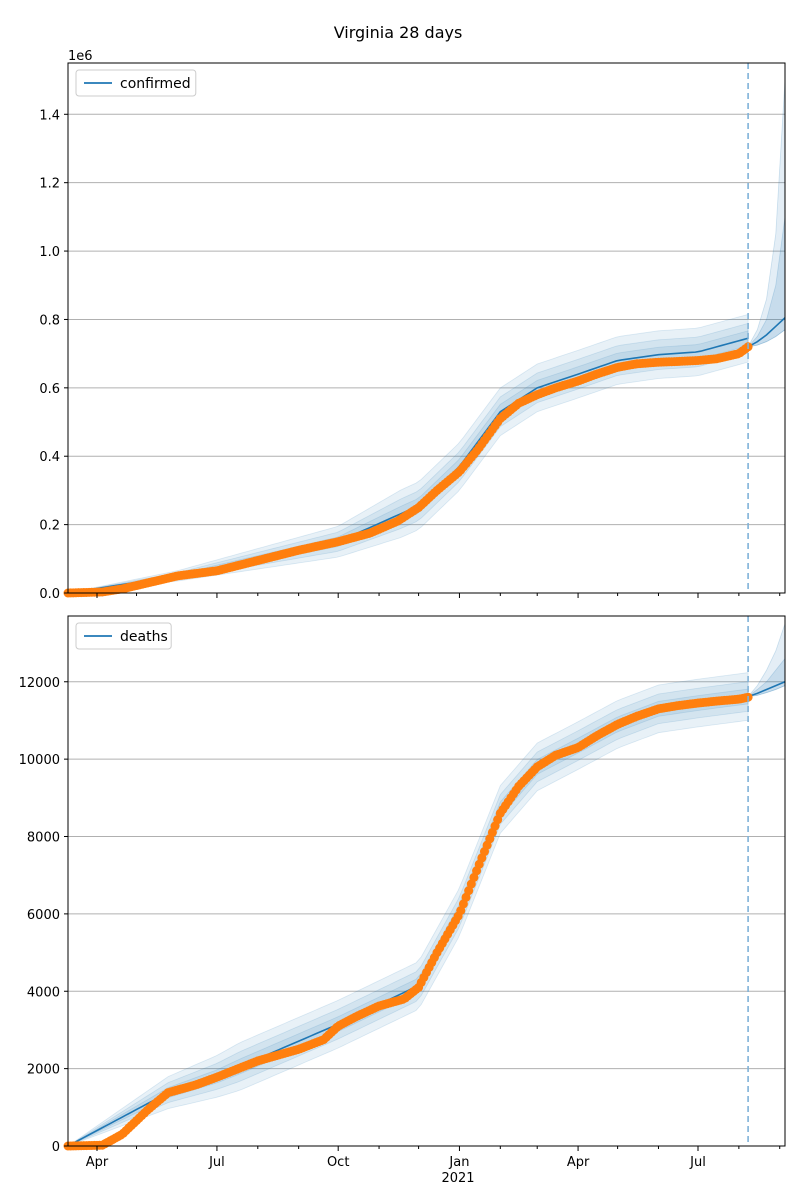 Image resolution: width=800 pixels, height=1200 pixels. I want to click on figure-title: Virginia 28 days, so click(398, 32).